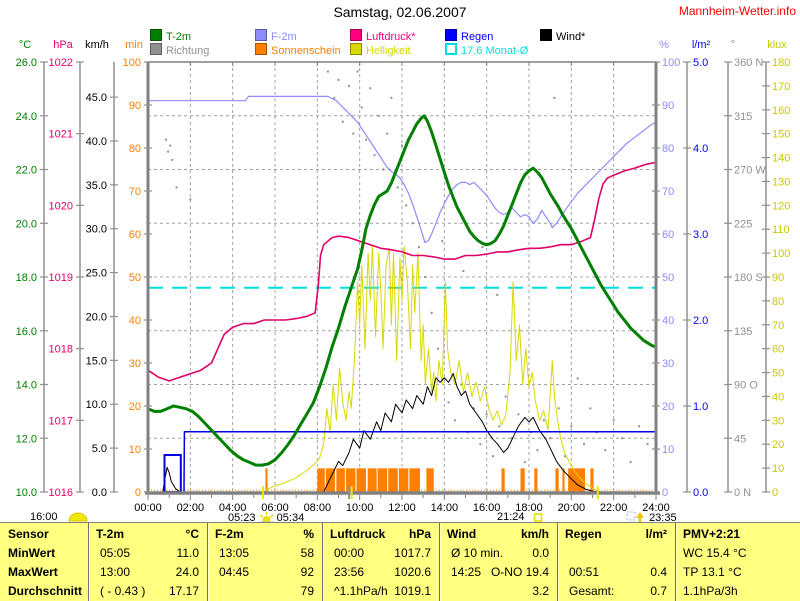  What do you see at coordinates (361, 591) in the screenshot?
I see `table-time: ^1.1hPa/h` at bounding box center [361, 591].